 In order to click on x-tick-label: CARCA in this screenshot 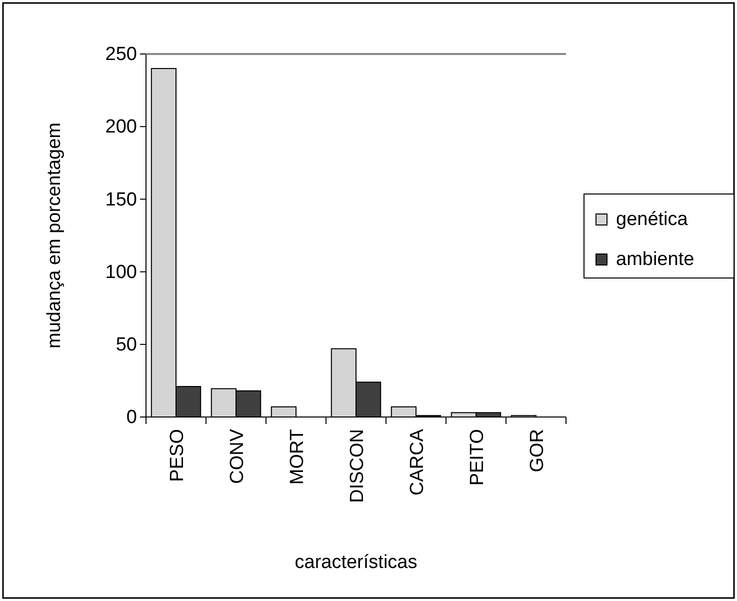, I will do `click(417, 462)`.